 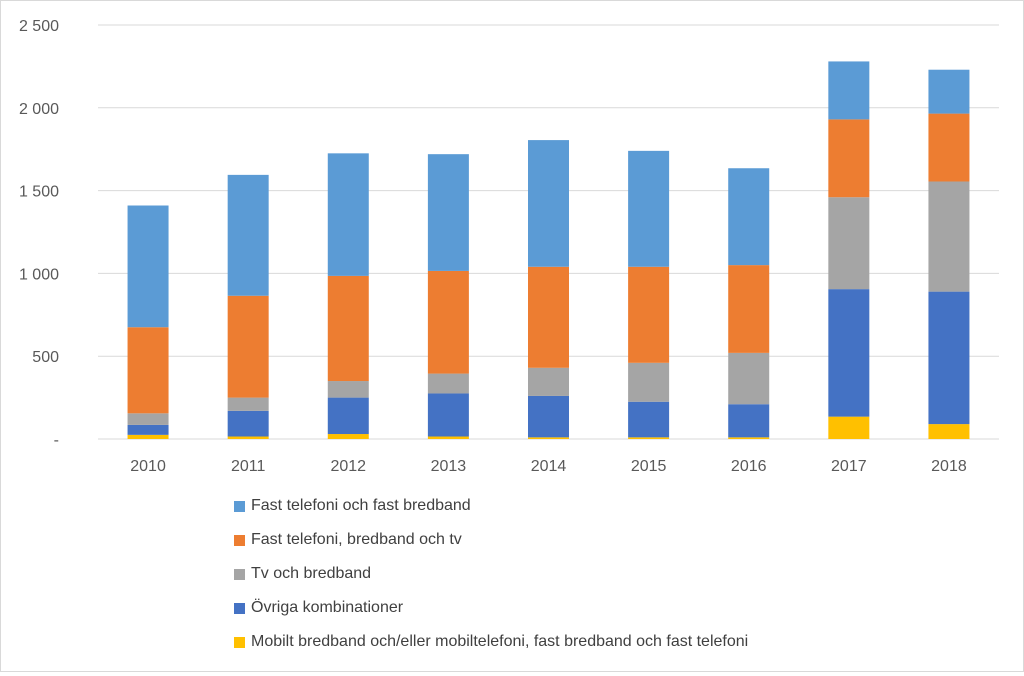 What do you see at coordinates (849, 466) in the screenshot?
I see `x-tick-label: 2017` at bounding box center [849, 466].